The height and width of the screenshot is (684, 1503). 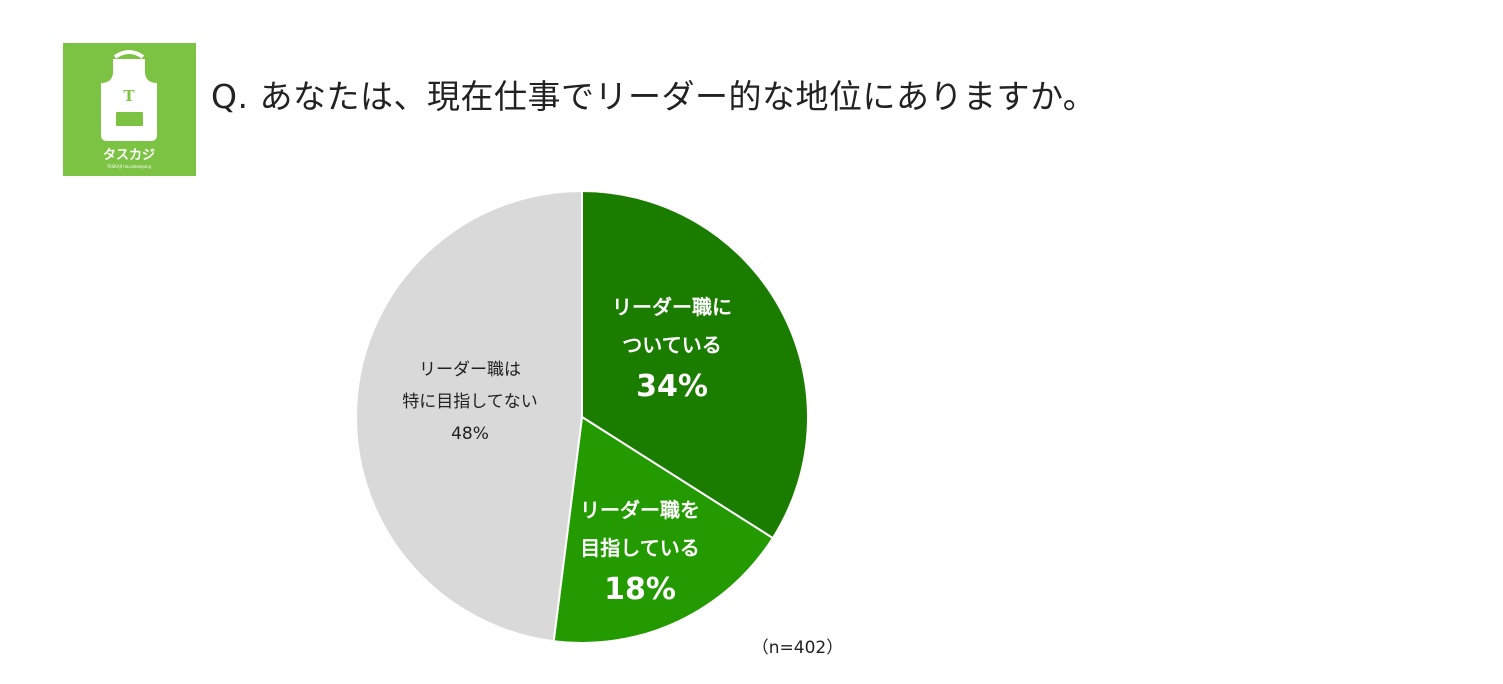 I want to click on slice-value: 34%, so click(x=672, y=386).